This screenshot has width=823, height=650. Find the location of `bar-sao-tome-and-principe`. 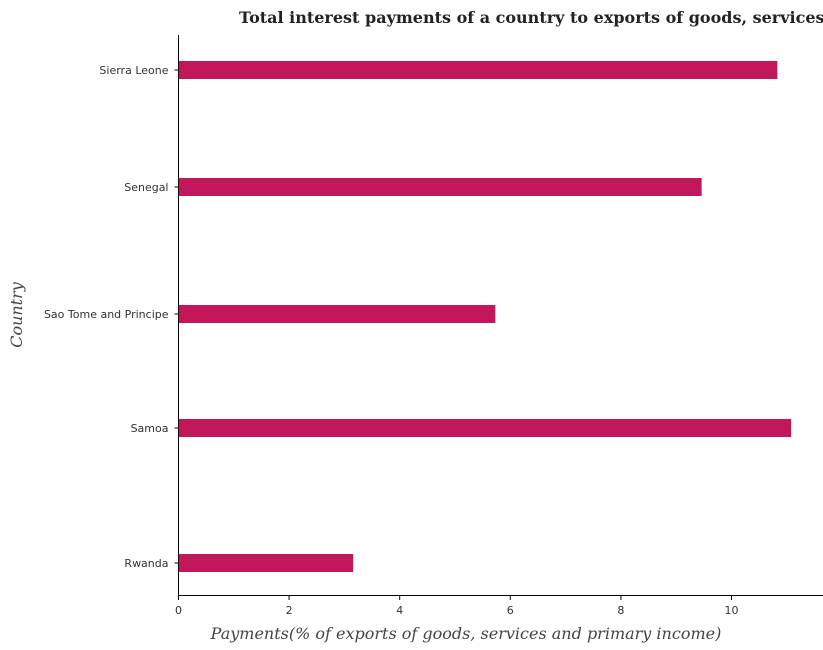

bar-sao-tome-and-principe is located at coordinates (337, 314).